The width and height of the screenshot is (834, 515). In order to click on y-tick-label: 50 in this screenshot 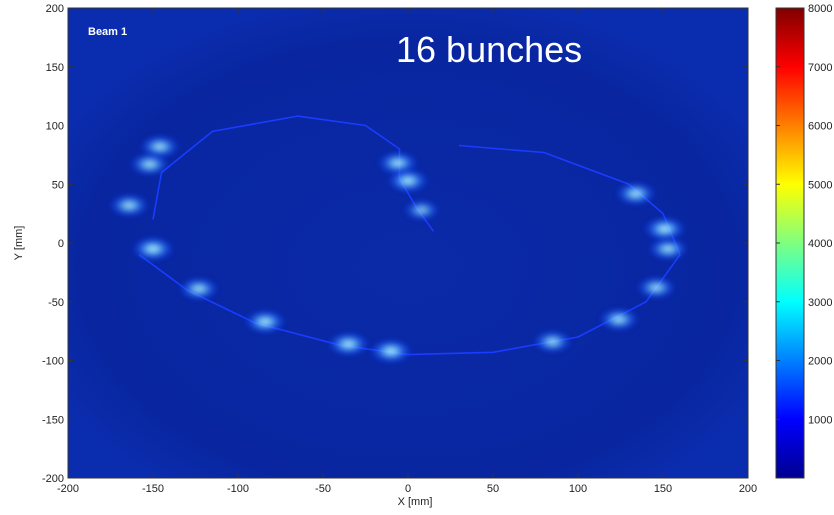, I will do `click(58, 185)`.